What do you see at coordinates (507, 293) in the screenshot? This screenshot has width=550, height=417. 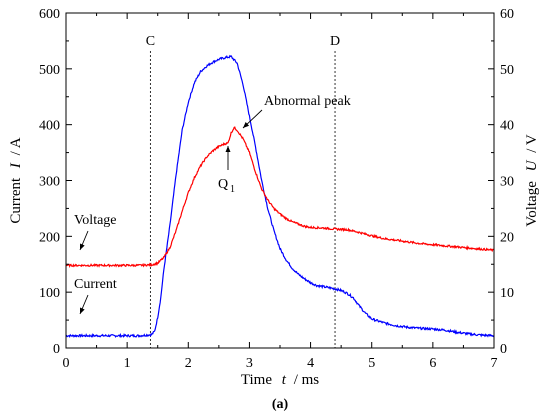 I see `y-right-tick-label: 10` at bounding box center [507, 293].